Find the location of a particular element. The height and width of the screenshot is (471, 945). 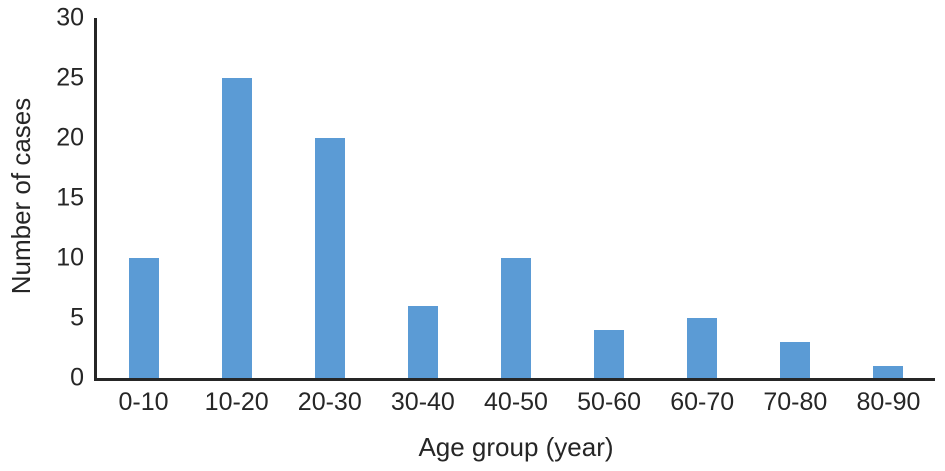

x-tick-label: 0-10 is located at coordinates (143, 402).